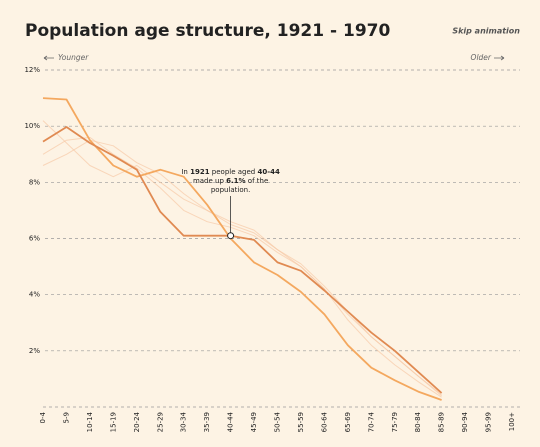 The height and width of the screenshot is (447, 540). Describe the element at coordinates (185, 172) in the screenshot. I see `annotation-part: In` at that location.